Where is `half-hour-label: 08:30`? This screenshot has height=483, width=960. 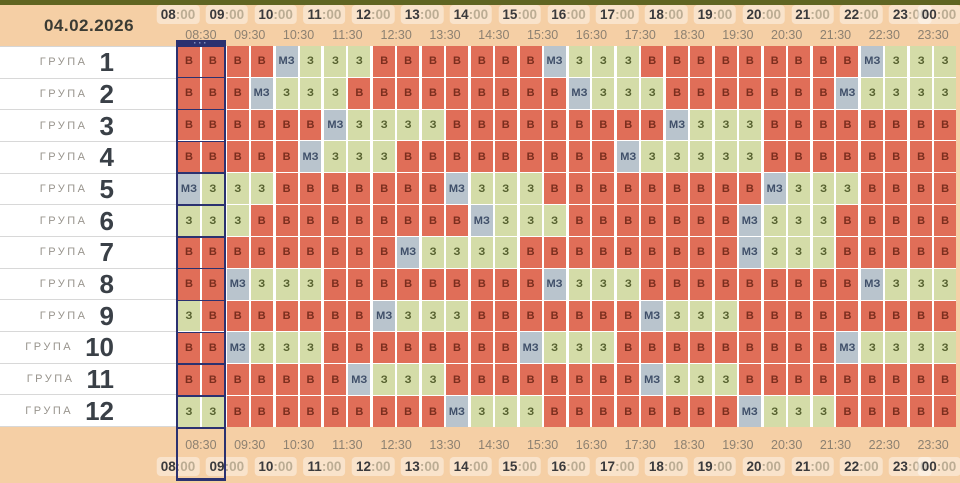
half-hour-label: 08:30 is located at coordinates (201, 35).